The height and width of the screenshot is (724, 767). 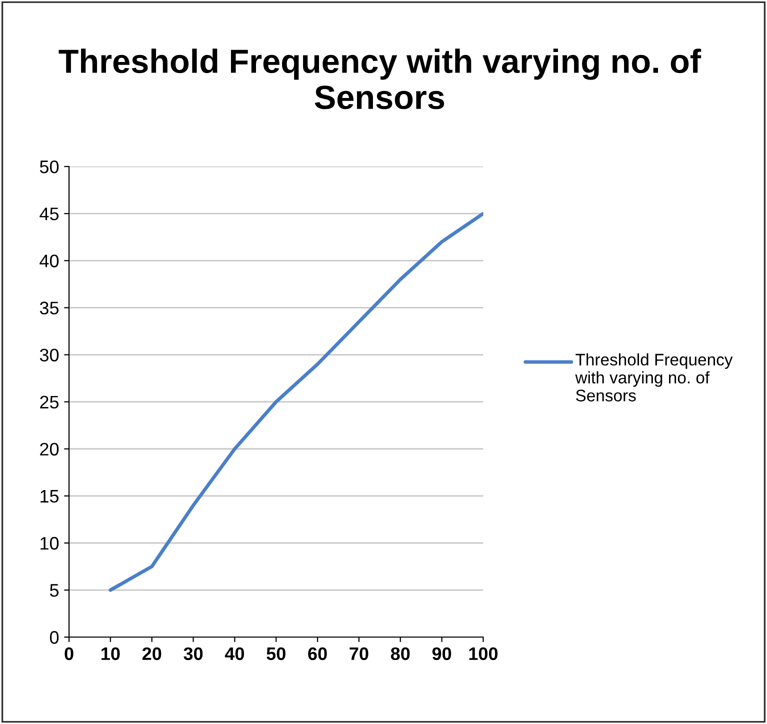 What do you see at coordinates (49, 496) in the screenshot?
I see `y-tick-label: 15` at bounding box center [49, 496].